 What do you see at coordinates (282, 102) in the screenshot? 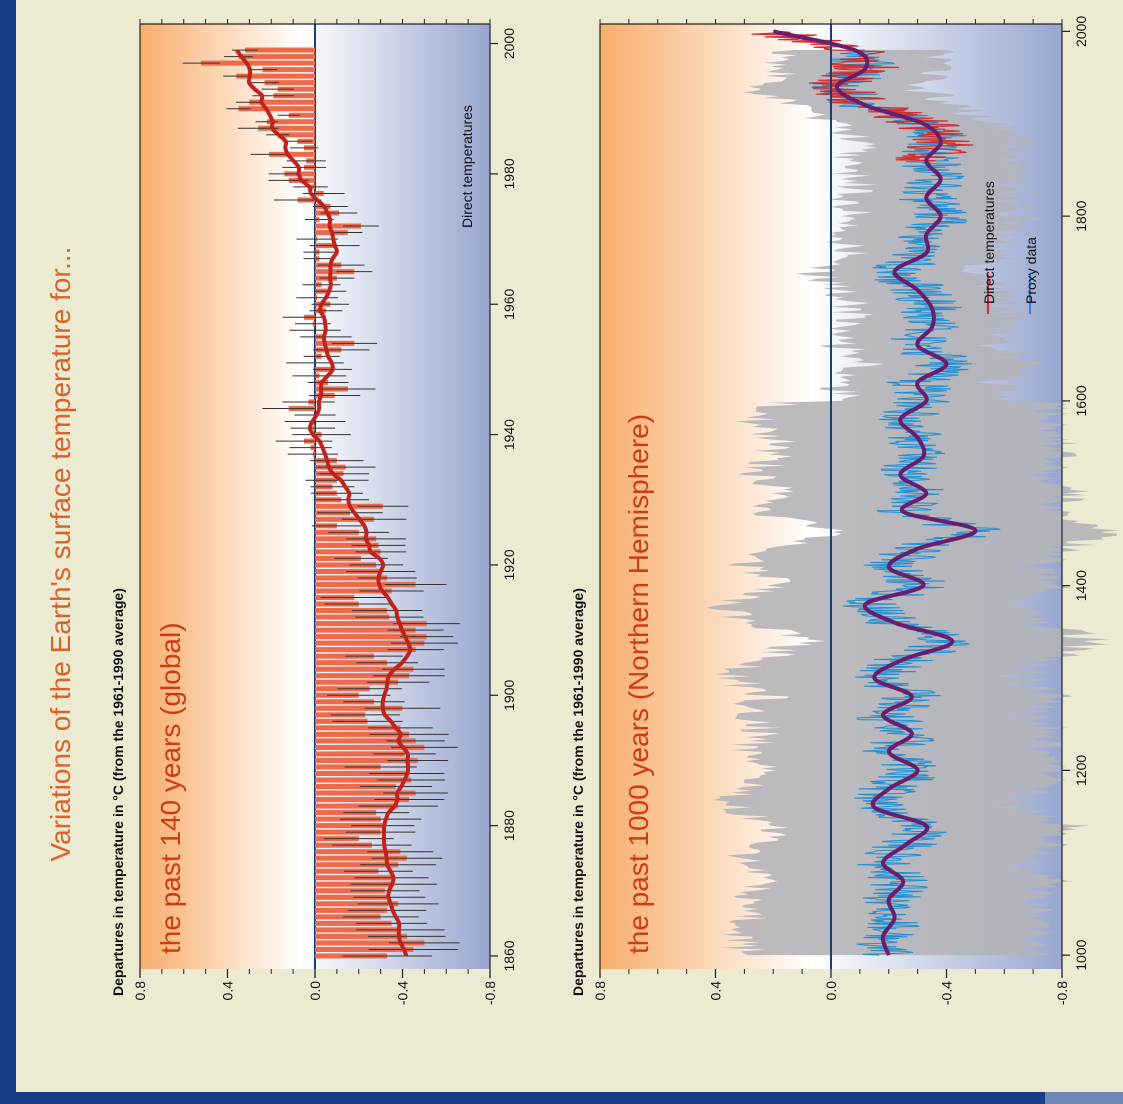
I see `bar-1991` at bounding box center [282, 102].